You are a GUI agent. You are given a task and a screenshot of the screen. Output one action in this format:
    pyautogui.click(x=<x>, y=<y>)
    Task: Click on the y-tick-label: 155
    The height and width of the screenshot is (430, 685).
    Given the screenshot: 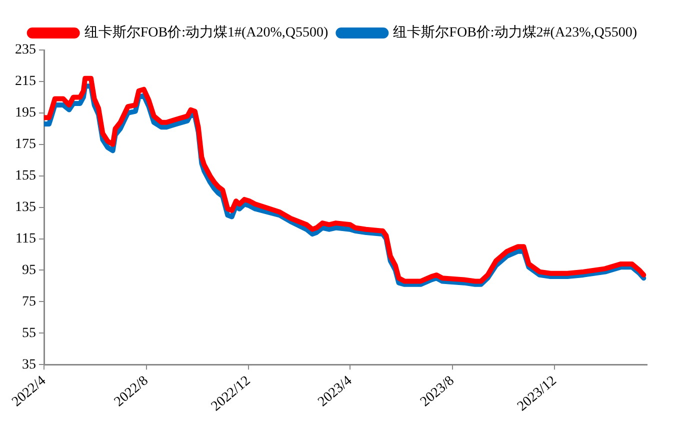 What is the action you would take?
    pyautogui.click(x=25, y=176)
    